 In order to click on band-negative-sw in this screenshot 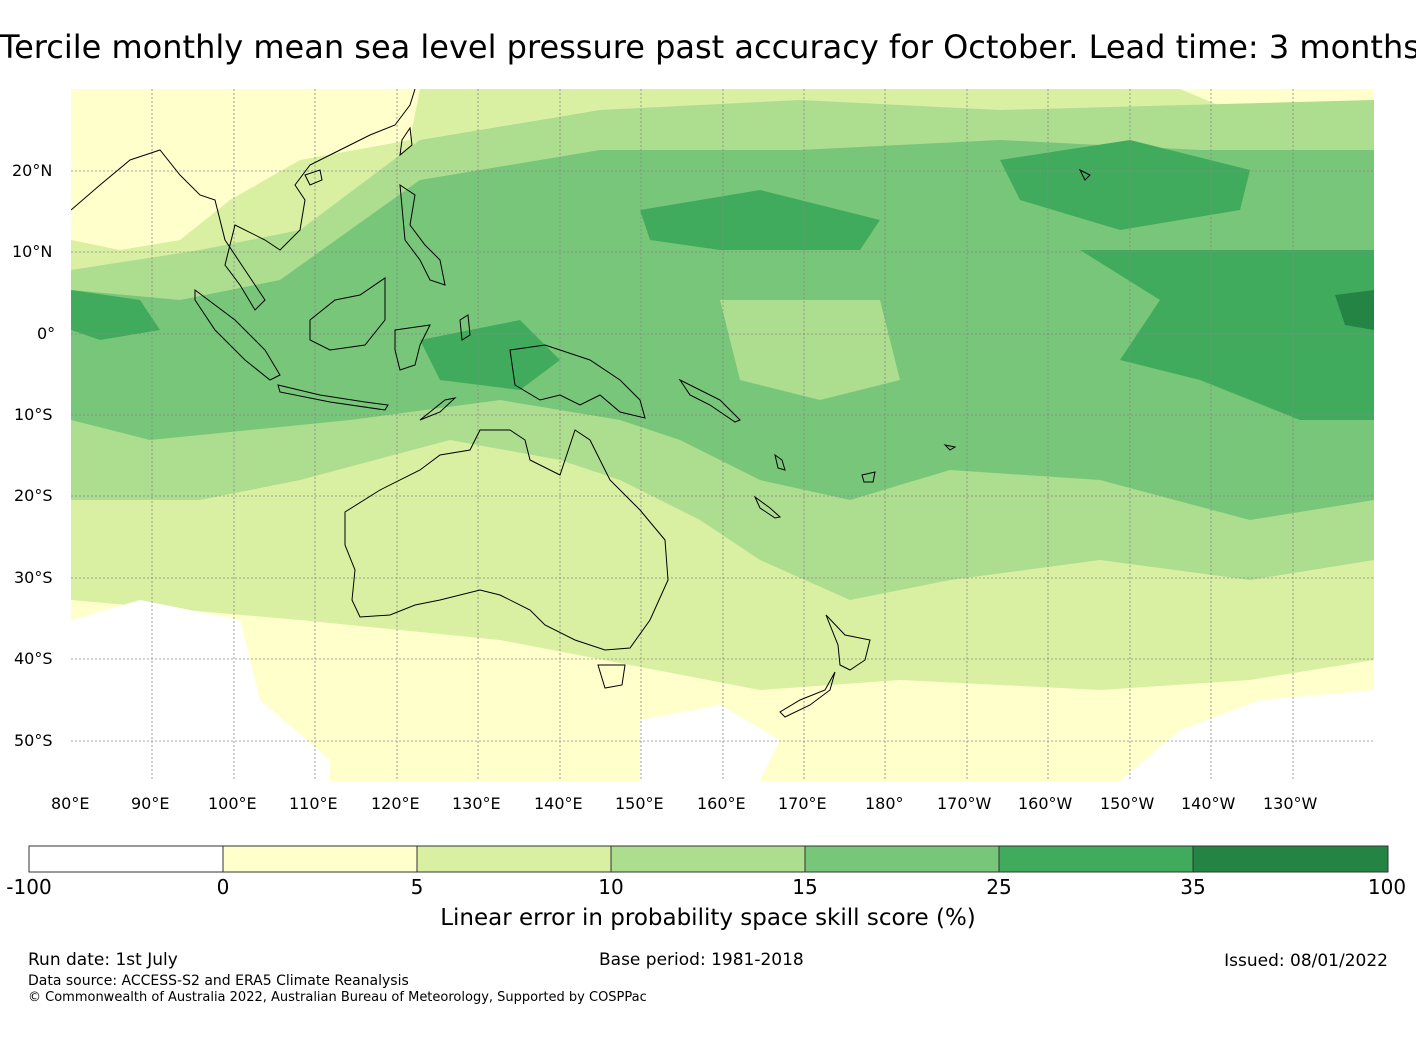, I will do `click(200, 690)`.